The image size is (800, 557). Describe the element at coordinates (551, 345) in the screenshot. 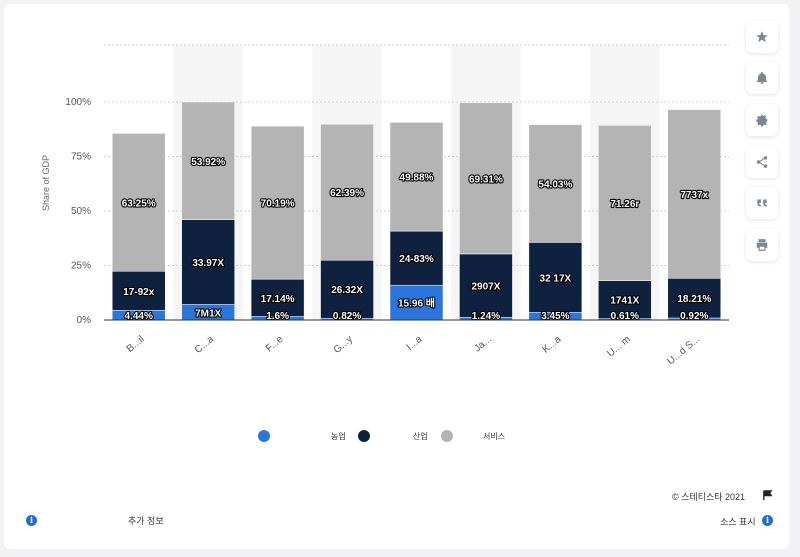

I see `x-tick-label: K...a` at that location.